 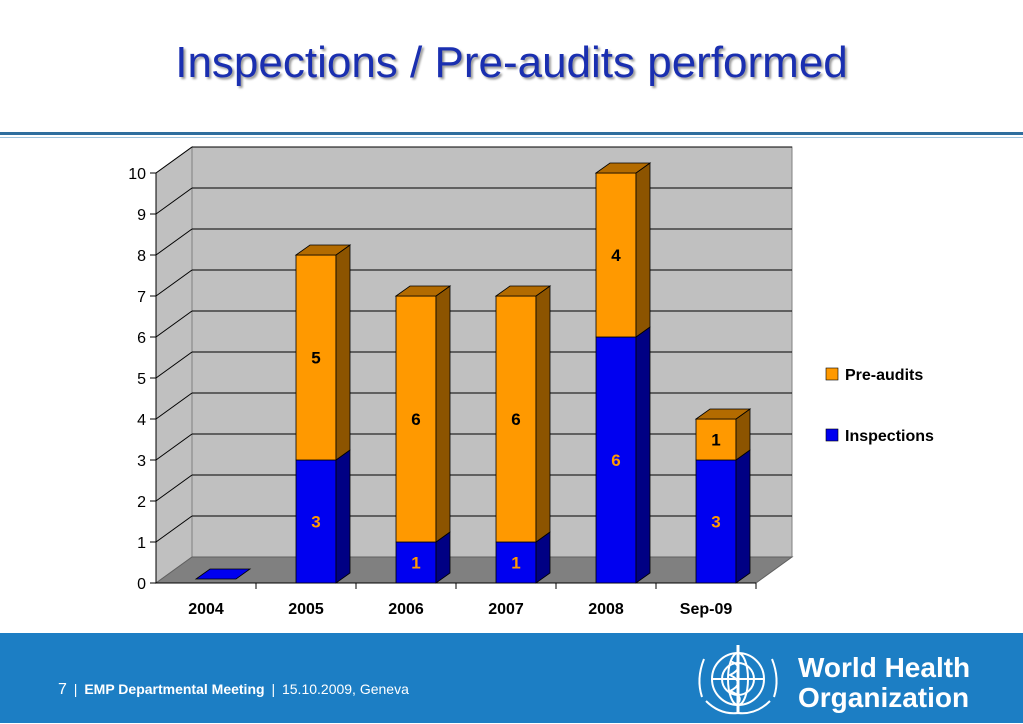 I want to click on bar-pre-audits-2005-top, so click(x=323, y=250).